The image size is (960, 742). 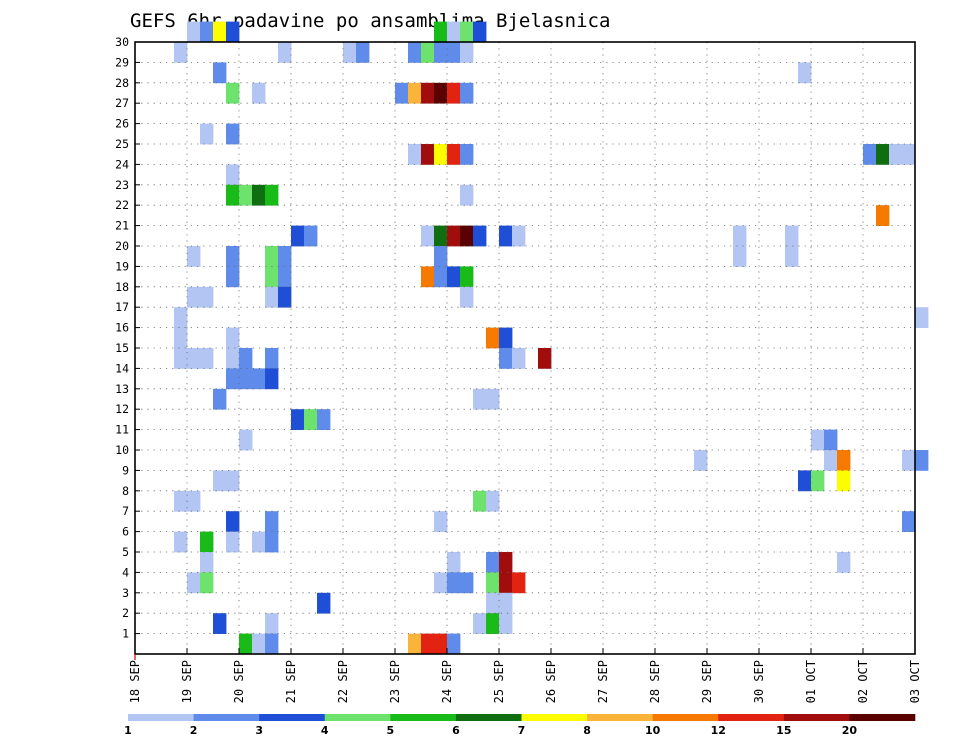 What do you see at coordinates (239, 681) in the screenshot?
I see `x-tick-label: 20 SEP` at bounding box center [239, 681].